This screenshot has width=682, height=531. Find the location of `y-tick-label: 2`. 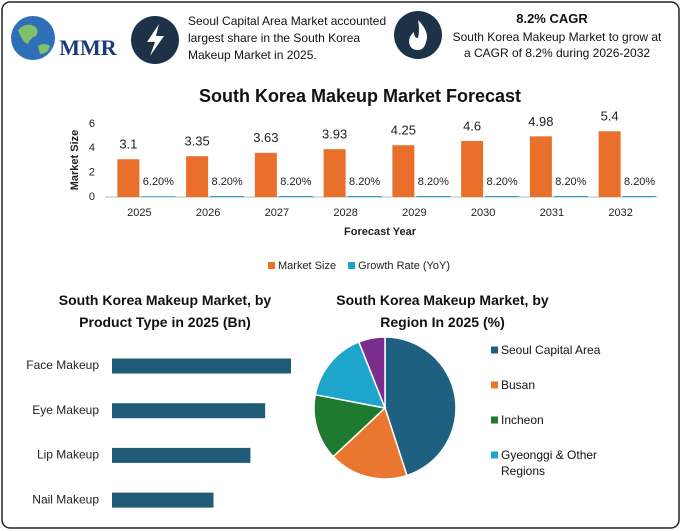

y-tick-label: 2 is located at coordinates (92, 173).